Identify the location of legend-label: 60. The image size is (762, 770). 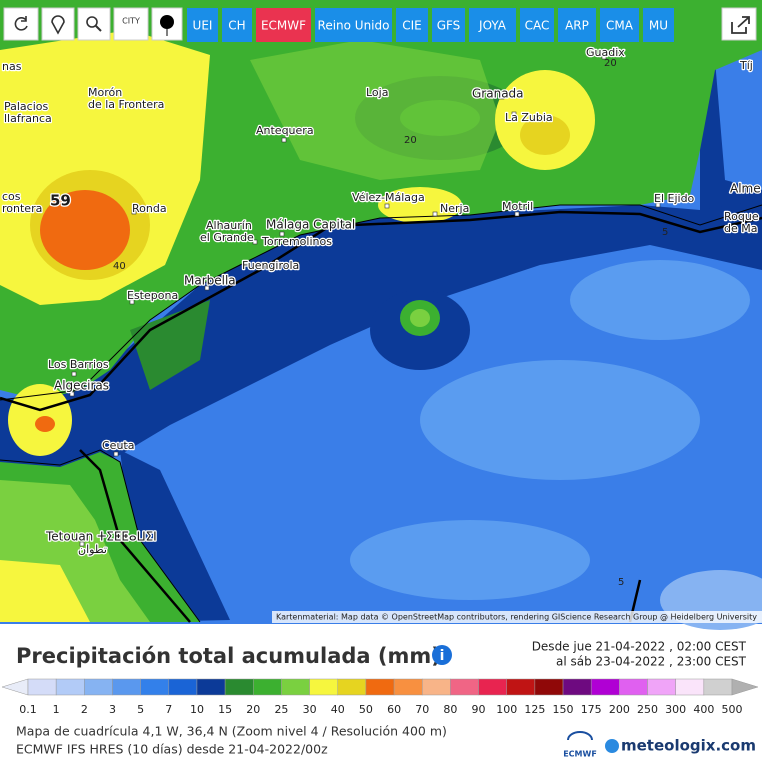
(394, 709).